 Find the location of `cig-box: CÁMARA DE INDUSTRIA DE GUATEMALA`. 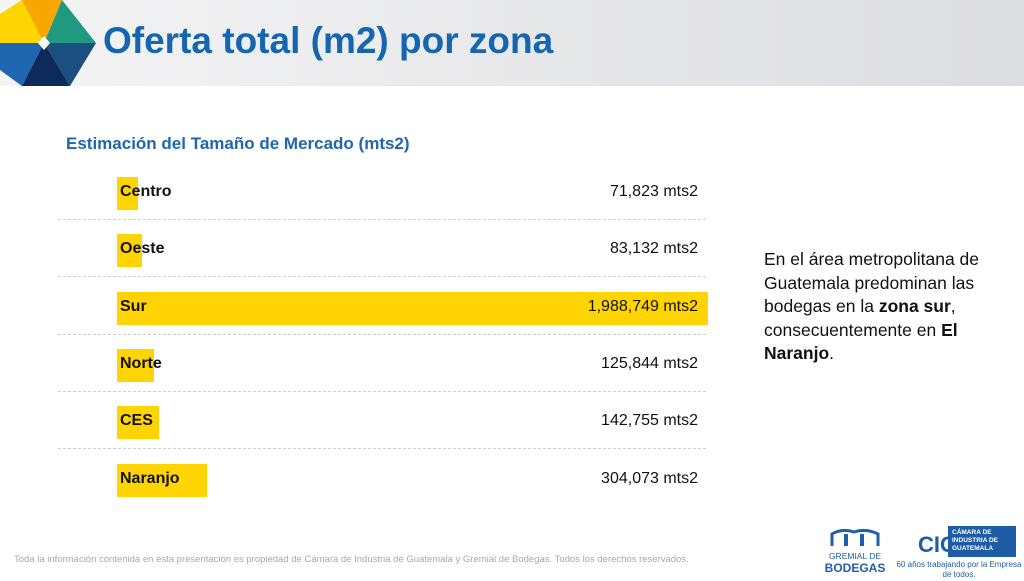

cig-box: CÁMARA DE INDUSTRIA DE GUATEMALA is located at coordinates (982, 541).